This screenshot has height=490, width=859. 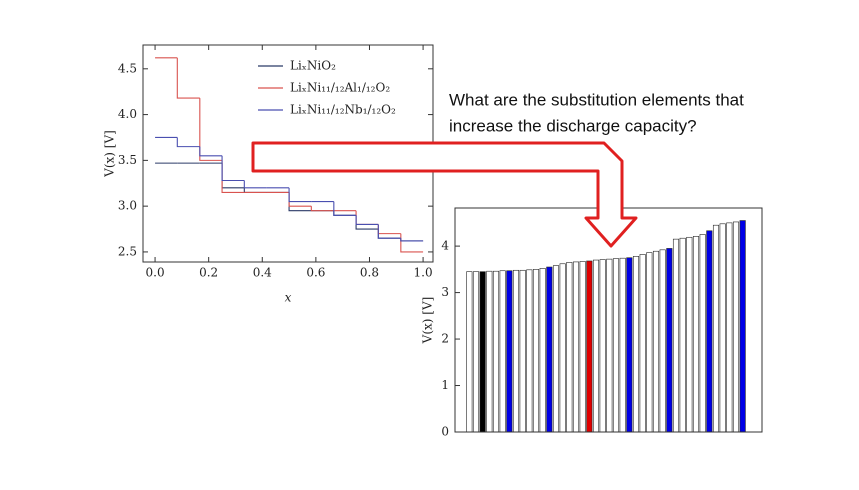 I want to click on y-tick-label: 2, so click(x=445, y=339).